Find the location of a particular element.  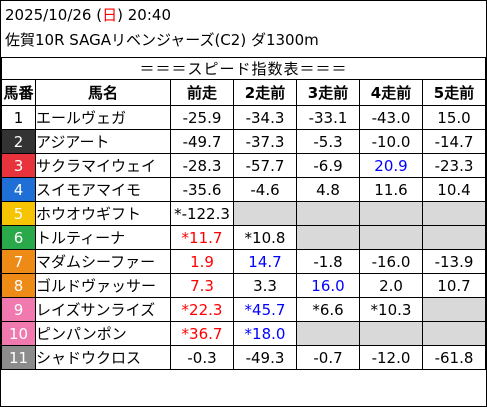

table-row: 11 シャドウクロス -0.3 -49.3 -0.7 -12.0 -61.8 is located at coordinates (243, 357).